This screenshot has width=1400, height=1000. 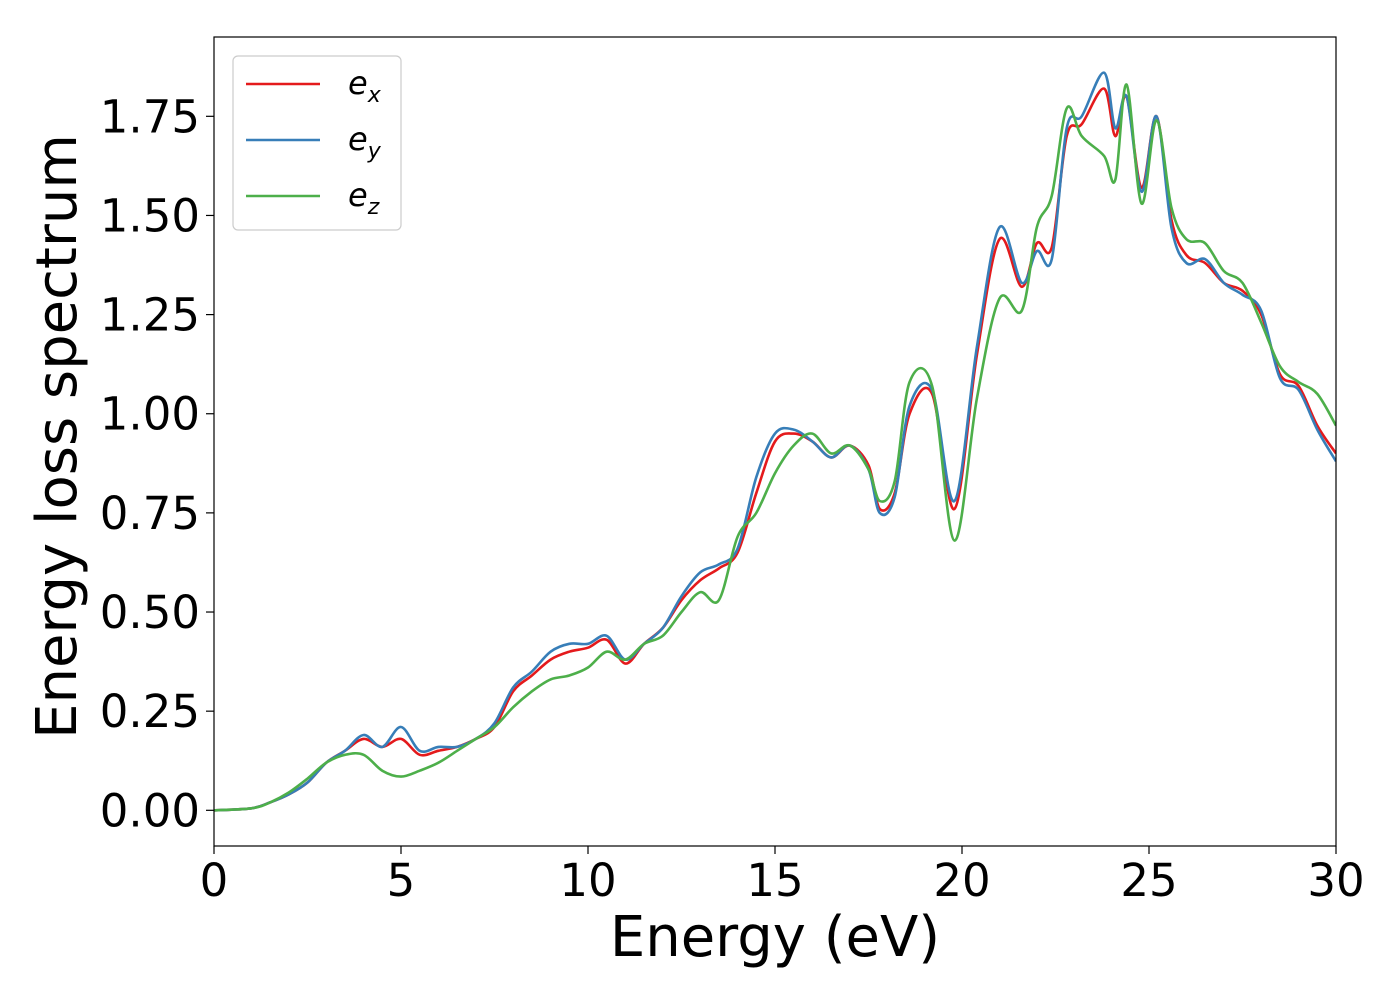 What do you see at coordinates (150, 116) in the screenshot?
I see `y-tick-label: 1.75` at bounding box center [150, 116].